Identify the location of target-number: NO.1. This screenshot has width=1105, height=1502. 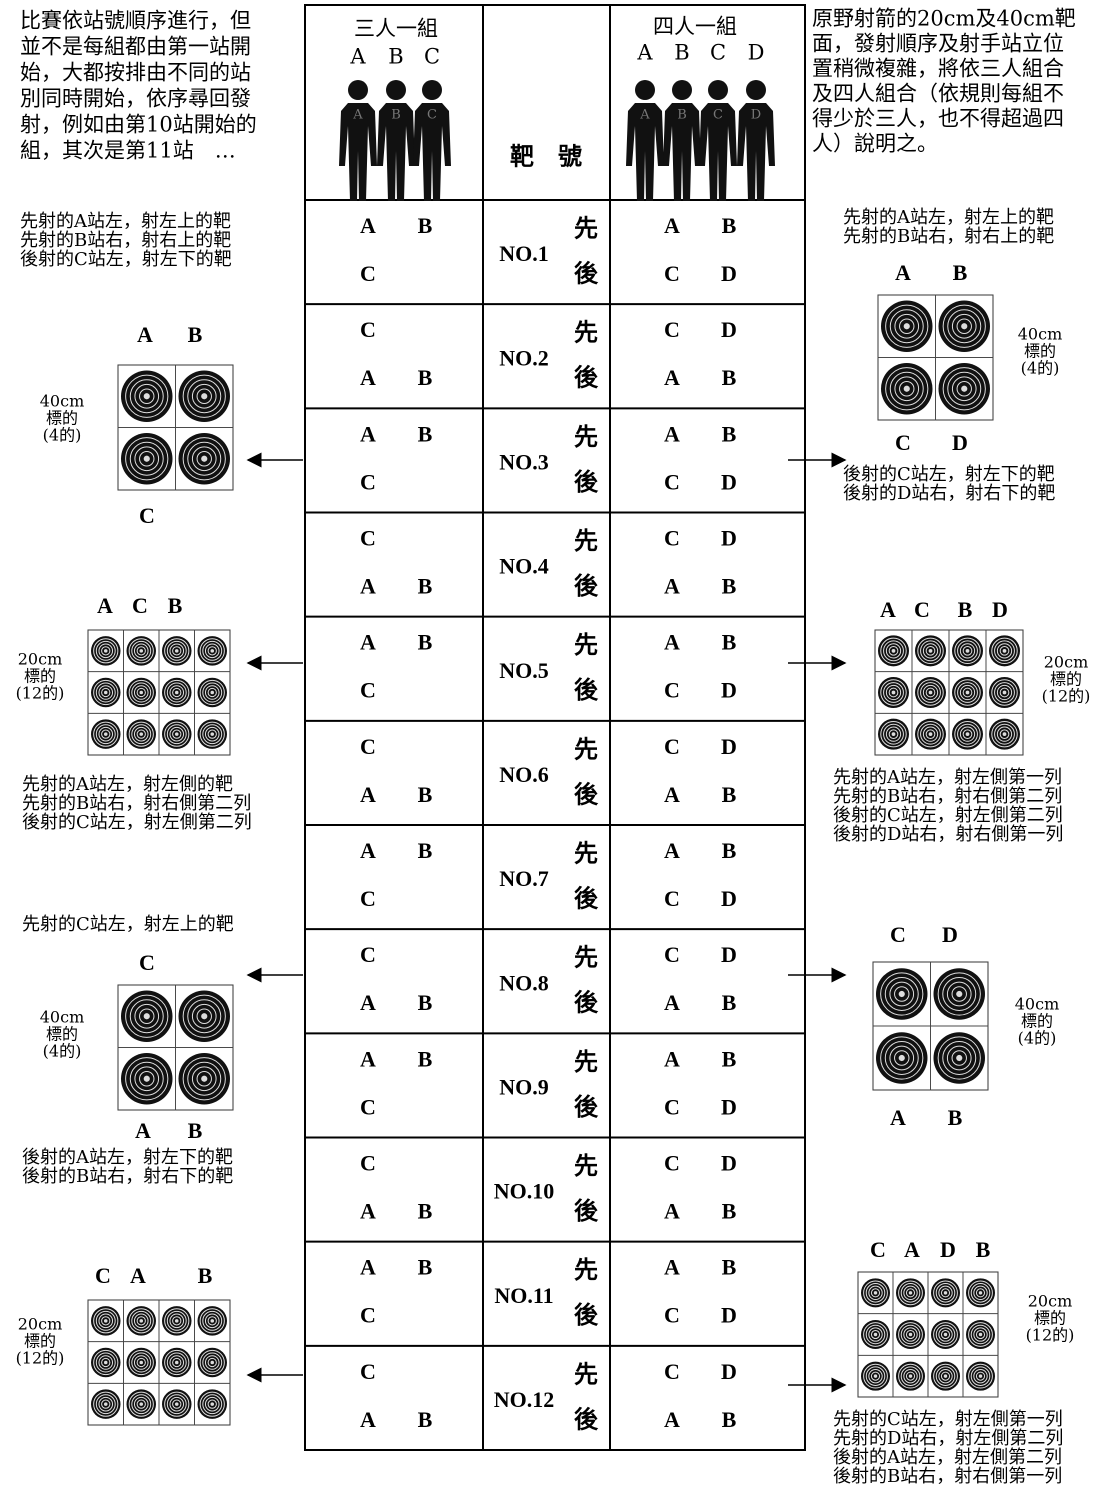
(524, 253).